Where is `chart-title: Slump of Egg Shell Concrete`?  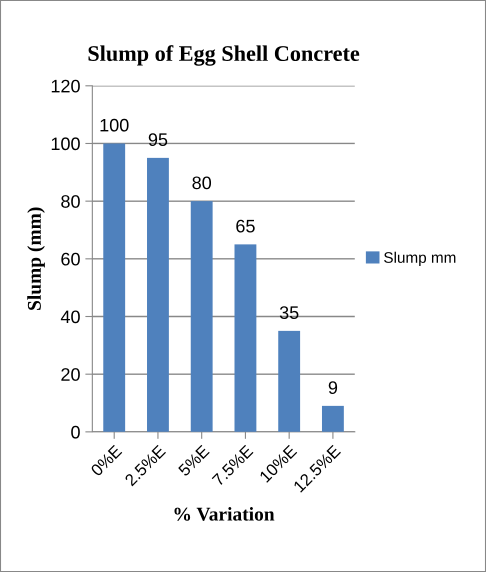 chart-title: Slump of Egg Shell Concrete is located at coordinates (224, 55).